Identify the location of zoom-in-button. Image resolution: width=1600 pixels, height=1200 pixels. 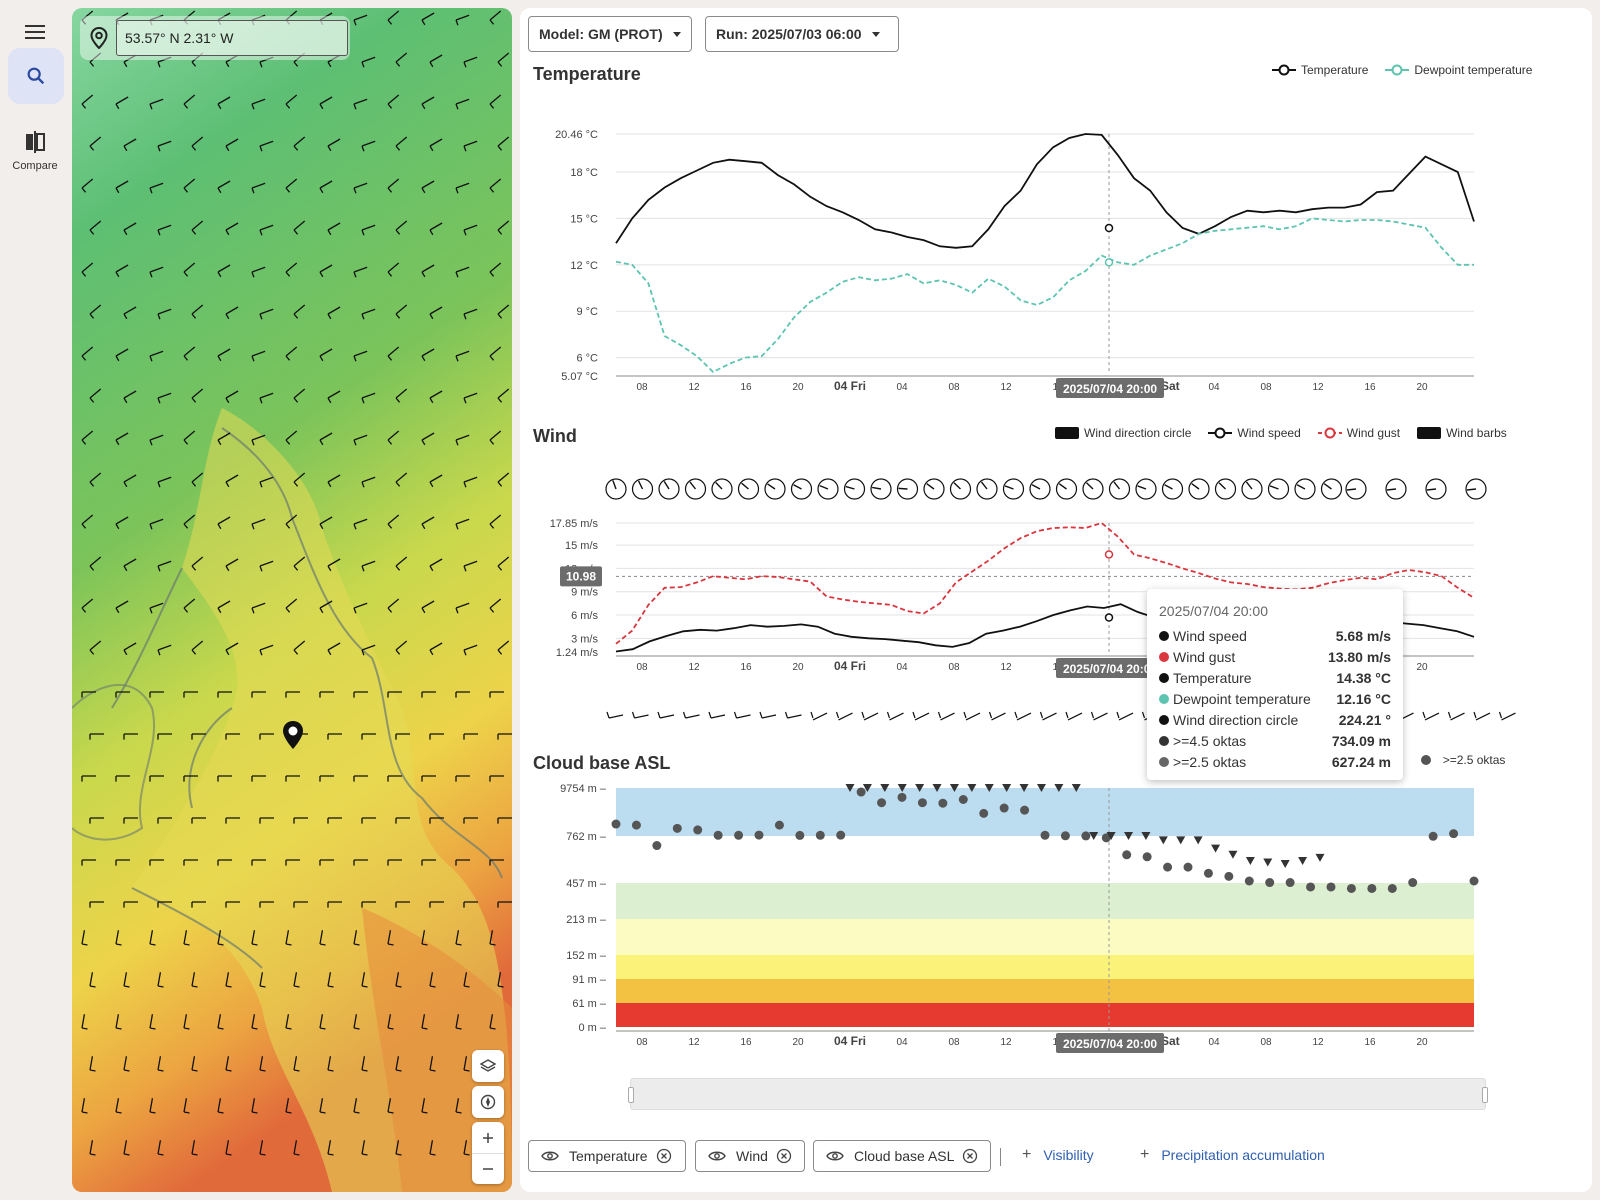
(488, 1138).